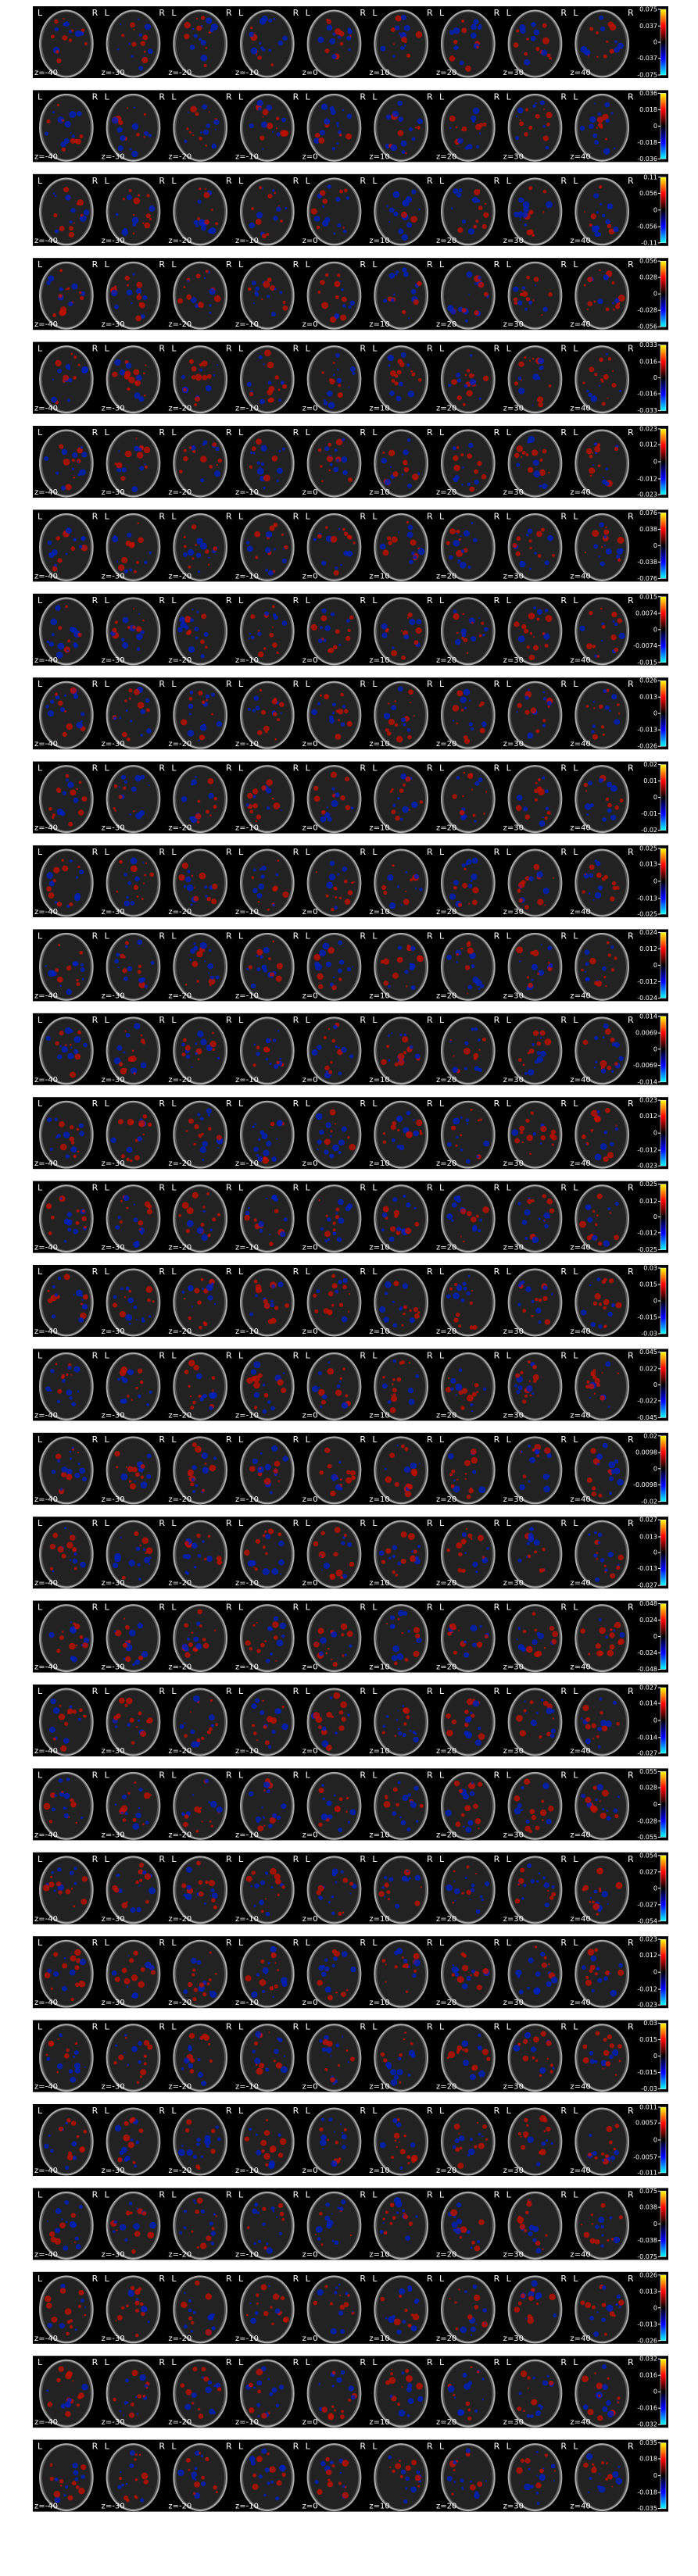 This screenshot has width=698, height=2576. Describe the element at coordinates (648, 26) in the screenshot. I see `colorbar-tick-label: 0.037` at that location.